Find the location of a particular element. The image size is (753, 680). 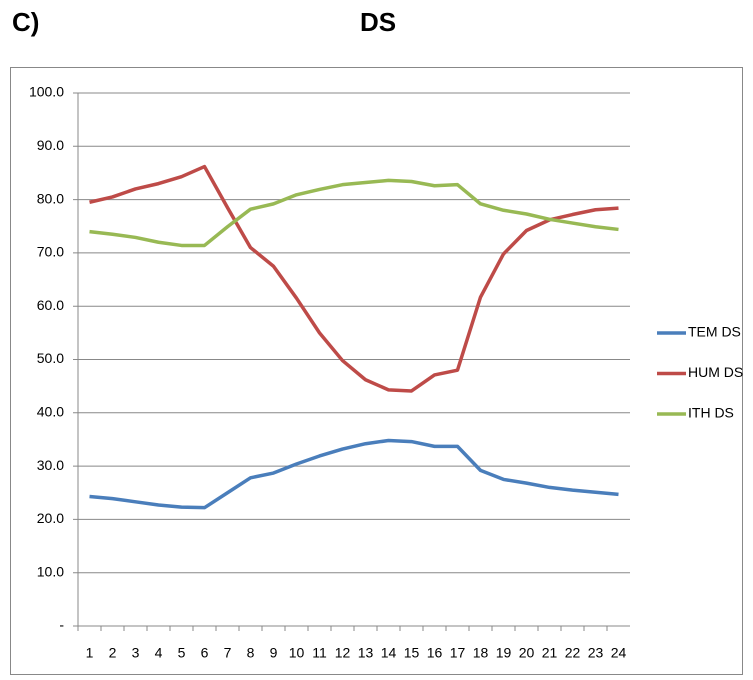

y-tick-label: - is located at coordinates (61, 625).